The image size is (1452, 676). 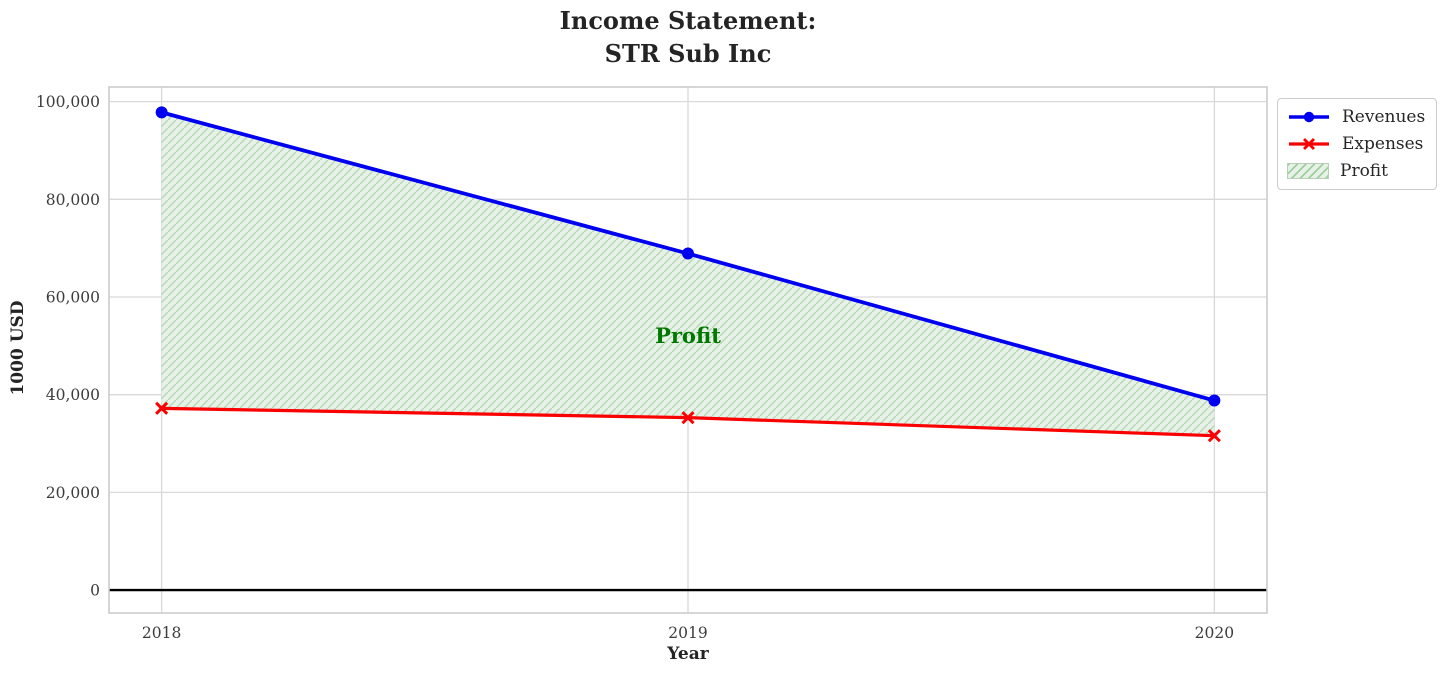 I want to click on revenues-marker-2020, so click(x=1214, y=400).